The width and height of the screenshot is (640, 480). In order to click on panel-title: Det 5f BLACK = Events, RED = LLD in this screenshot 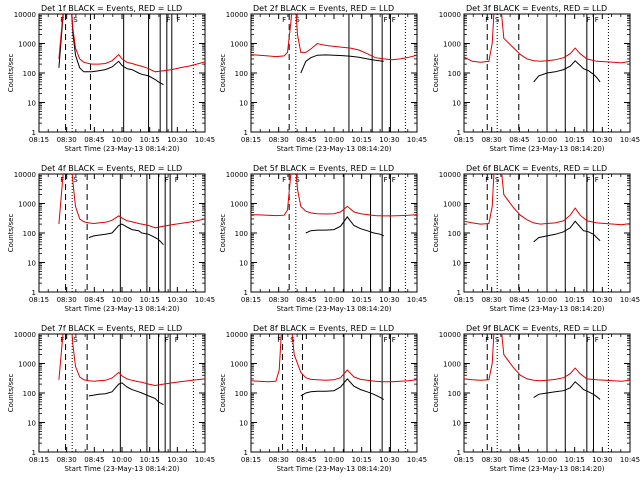, I will do `click(323, 168)`.